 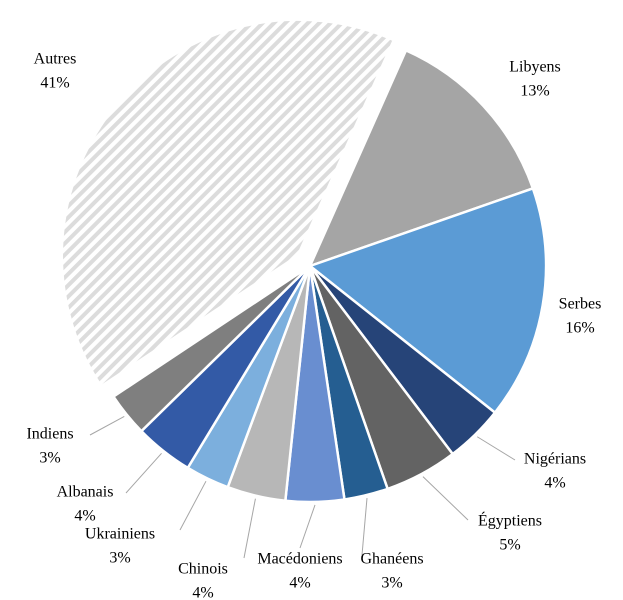 What do you see at coordinates (534, 91) in the screenshot?
I see `slice-value-label: 13%` at bounding box center [534, 91].